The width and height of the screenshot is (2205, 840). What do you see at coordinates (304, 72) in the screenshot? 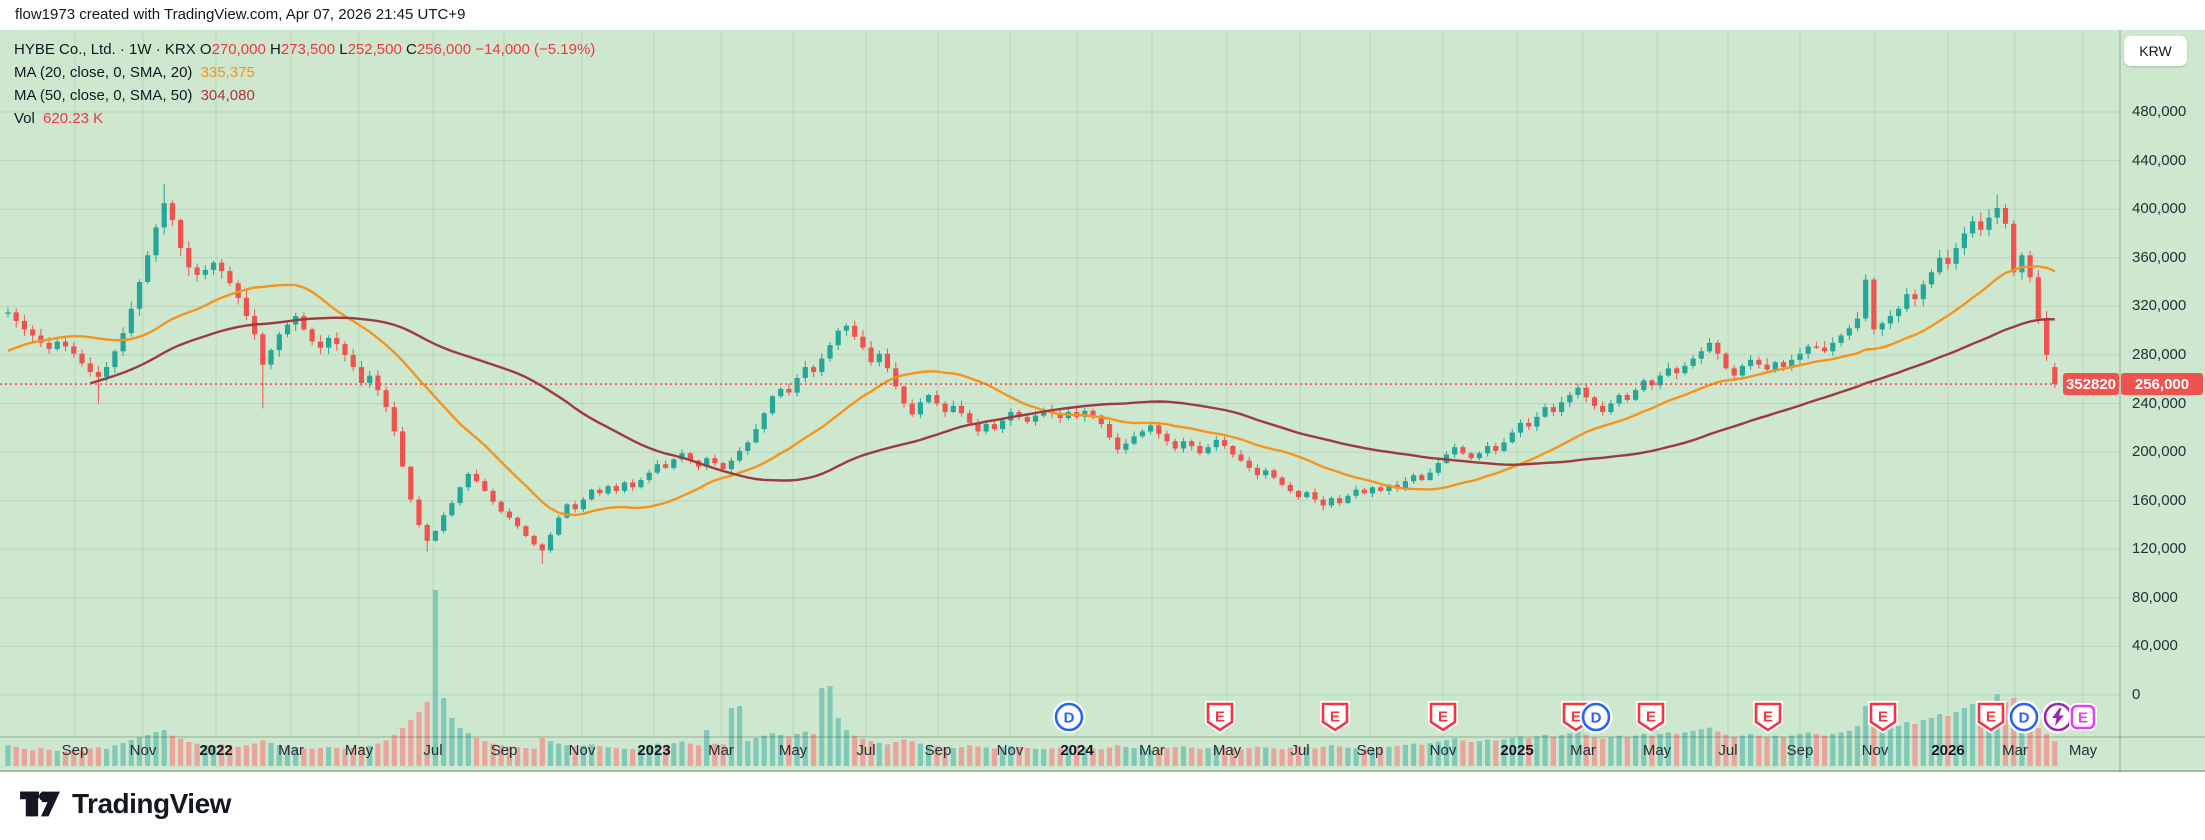
I see `legend-ma20-row: MA (20, close, 0, SMA, 20) 335,375` at bounding box center [304, 72].